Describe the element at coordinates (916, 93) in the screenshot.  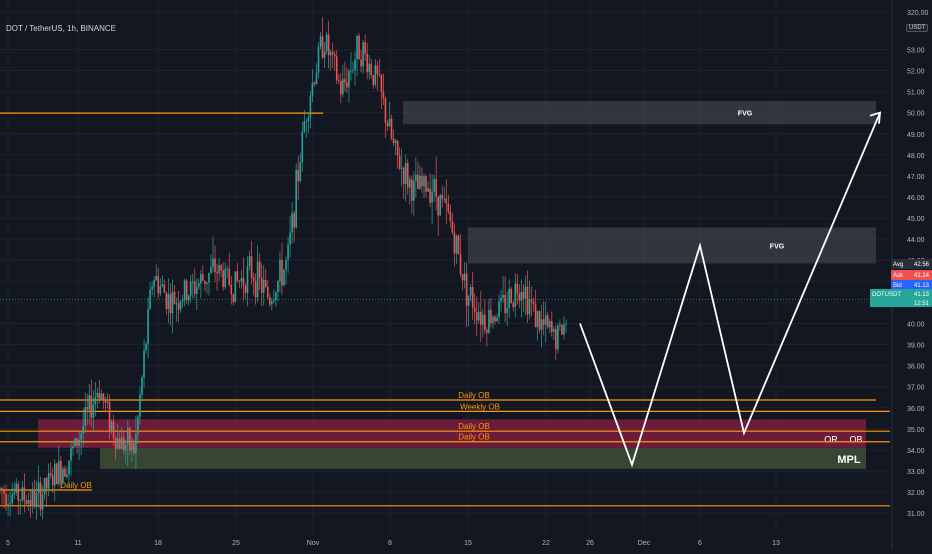
I see `y-tick-label: 51.00` at that location.